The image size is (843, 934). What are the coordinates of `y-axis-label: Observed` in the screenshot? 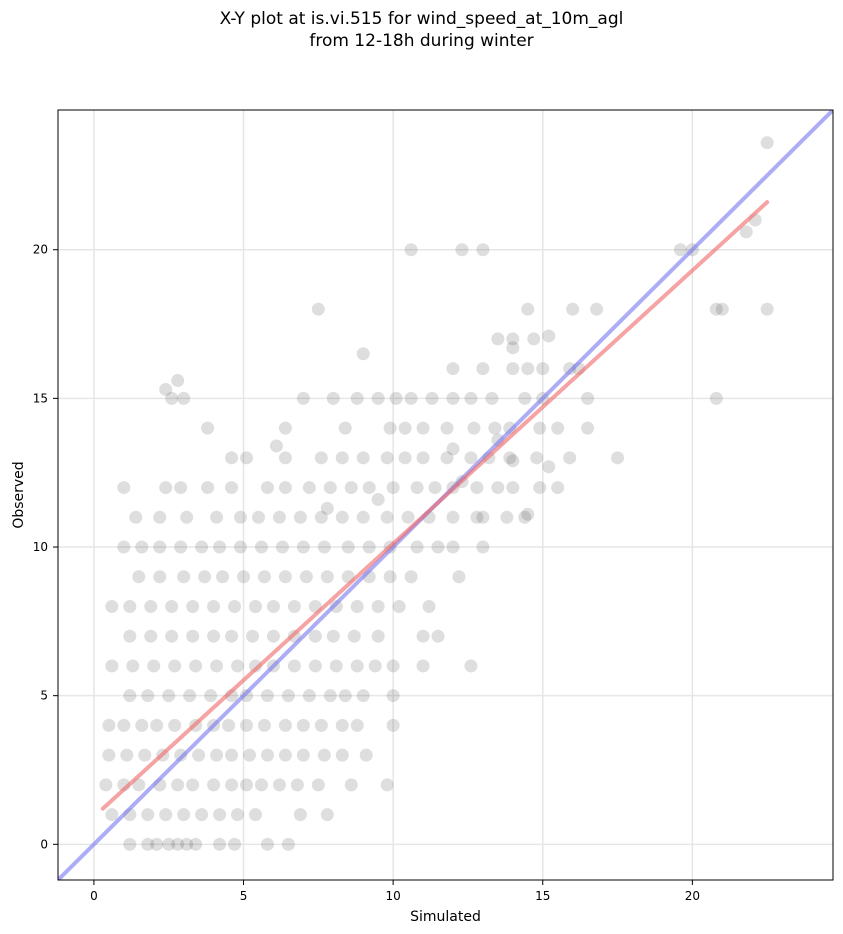 It's located at (19, 494).